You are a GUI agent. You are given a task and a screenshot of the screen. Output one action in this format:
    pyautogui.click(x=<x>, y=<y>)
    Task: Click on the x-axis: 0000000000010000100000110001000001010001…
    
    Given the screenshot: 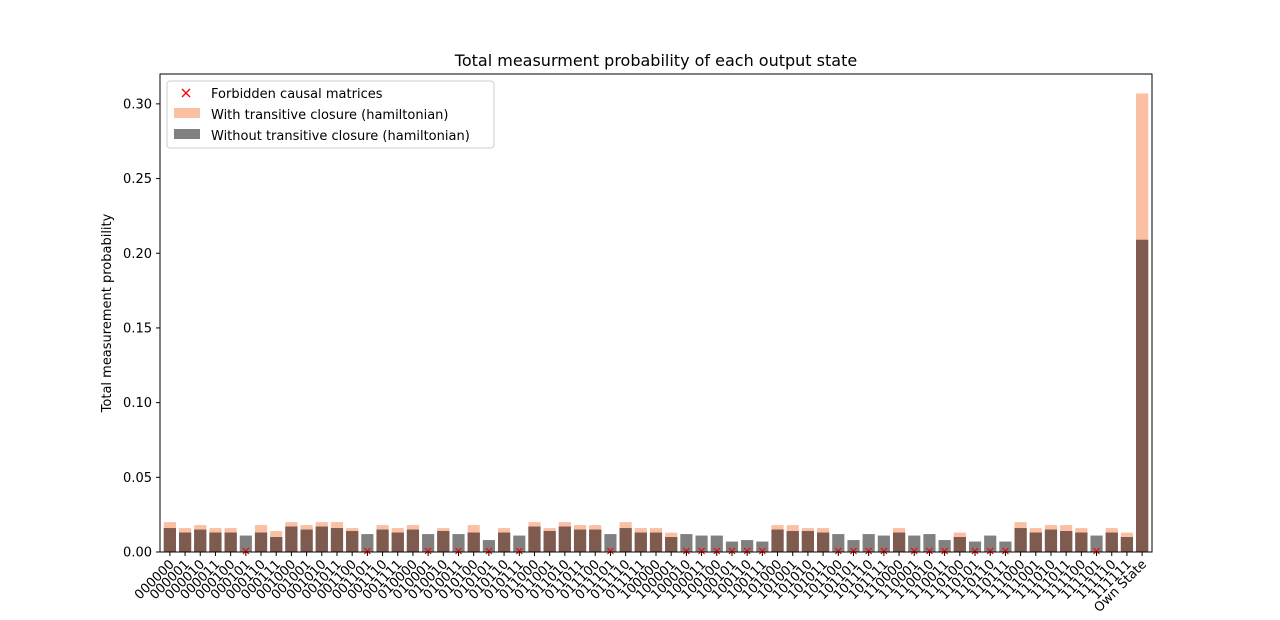 What is the action you would take?
    pyautogui.click(x=641, y=584)
    